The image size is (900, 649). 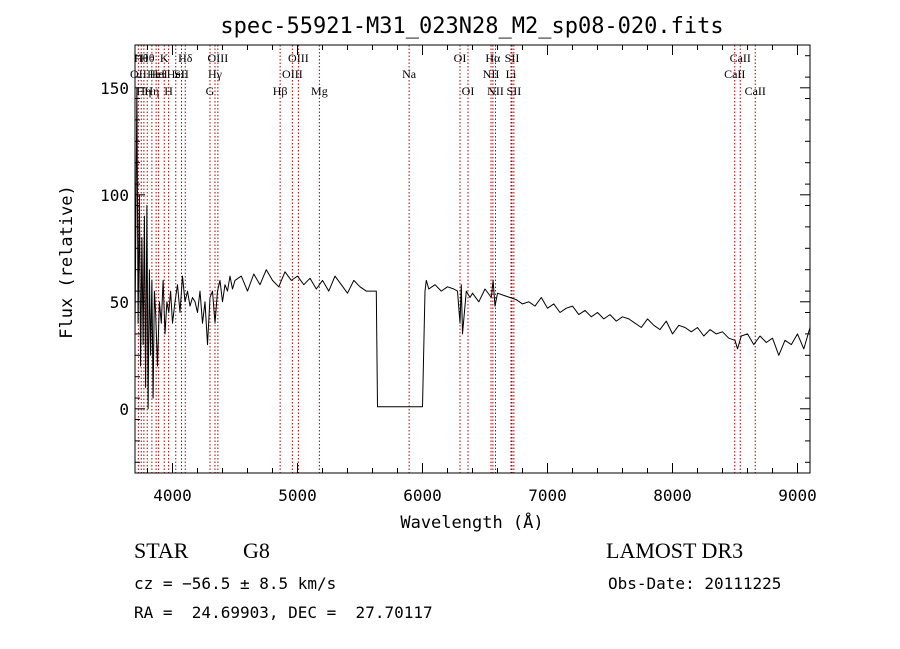 I want to click on line-marker-label: G, so click(x=210, y=91).